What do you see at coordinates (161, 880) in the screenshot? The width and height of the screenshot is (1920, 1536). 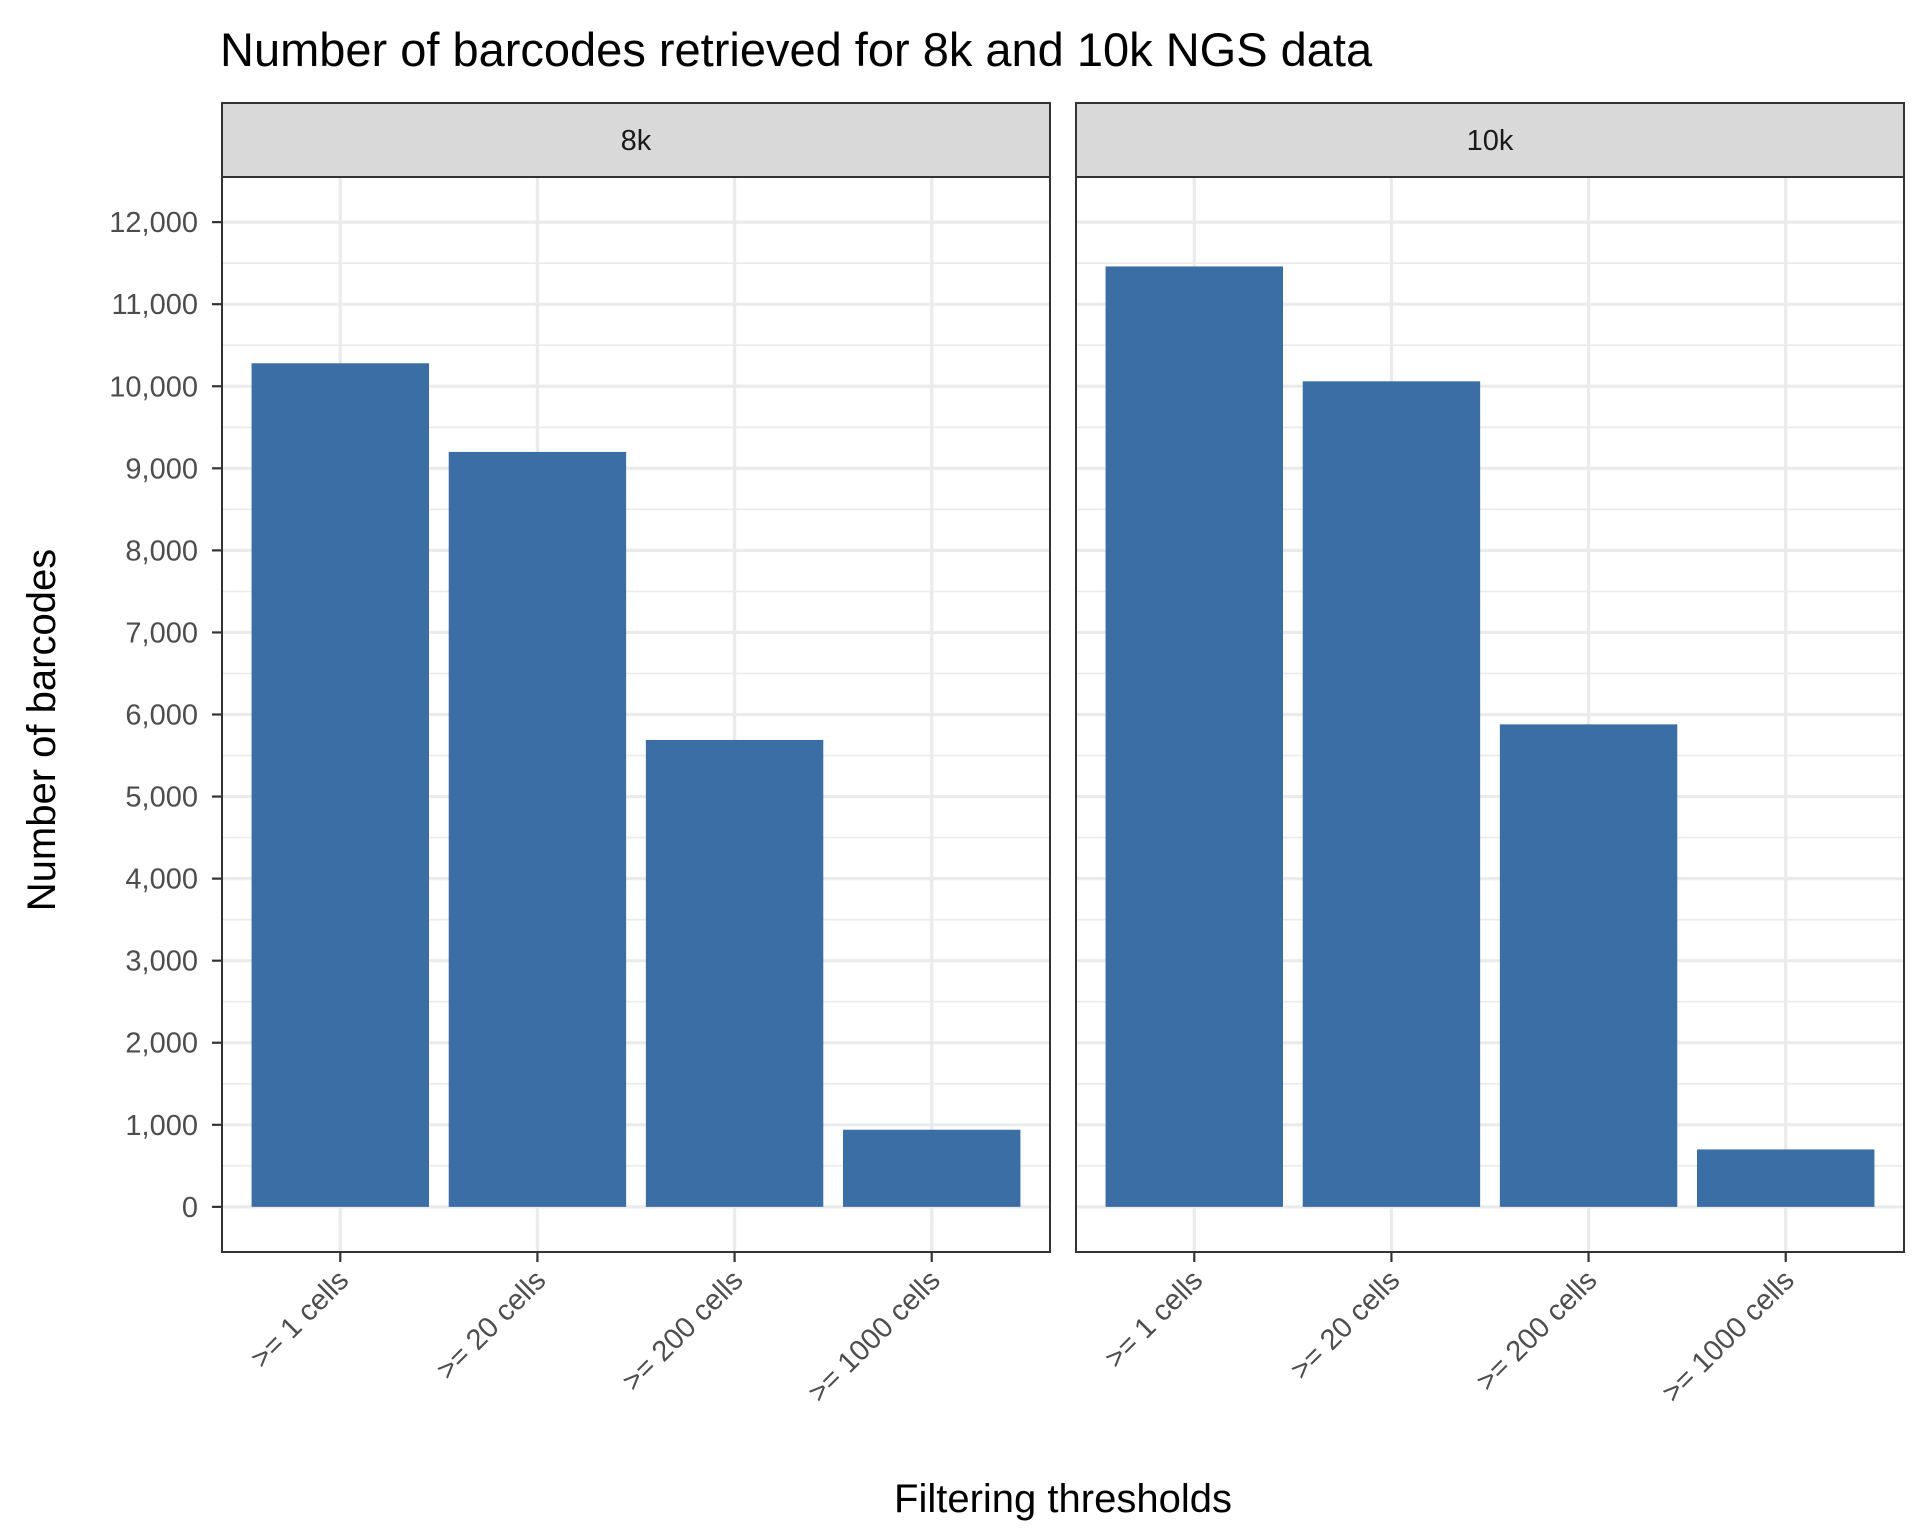 I see `y-tick-label: 4,000` at bounding box center [161, 880].